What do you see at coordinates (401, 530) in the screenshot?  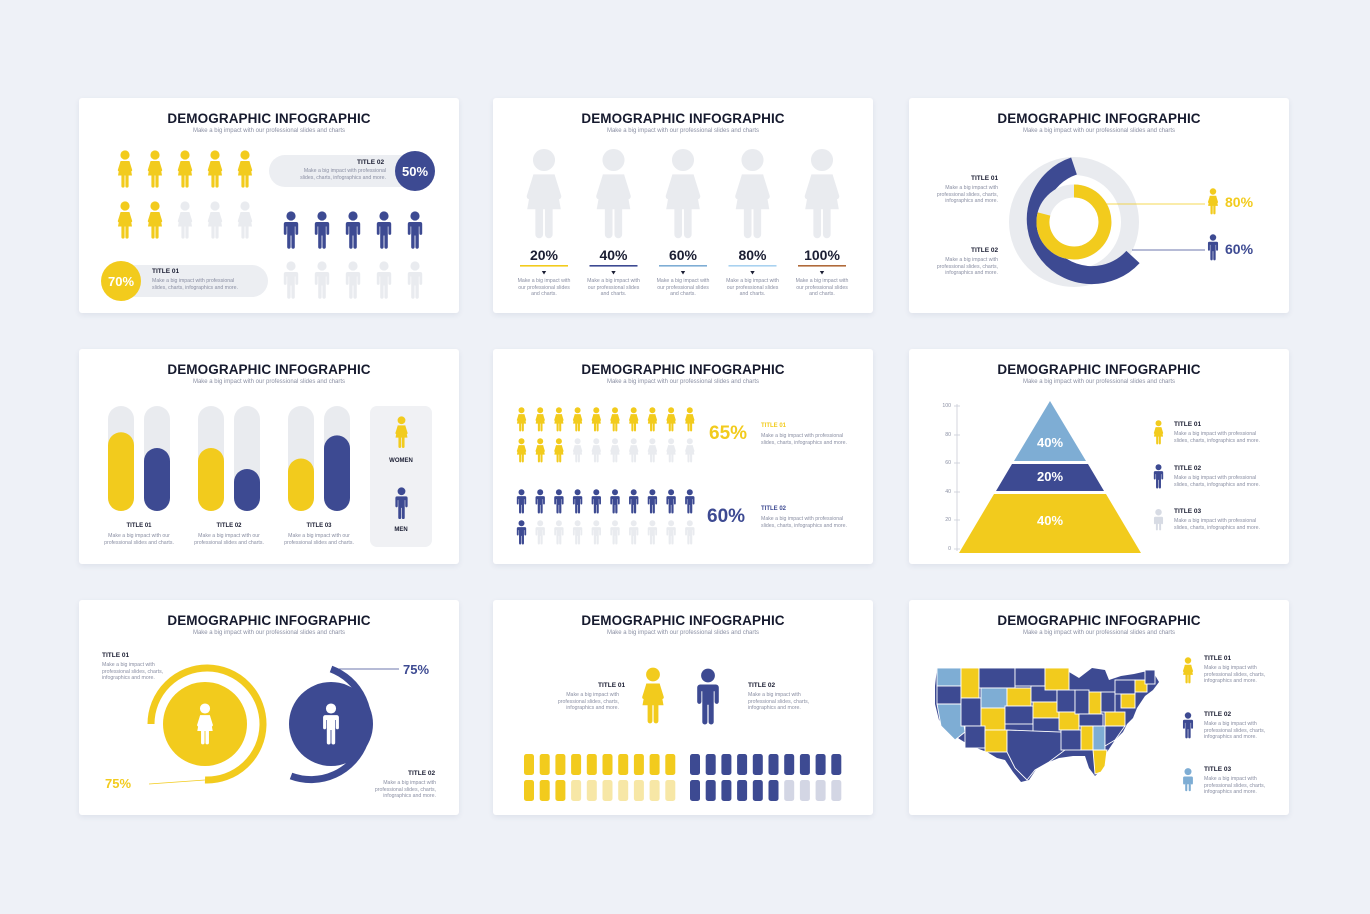 I see `men-label: MEN` at bounding box center [401, 530].